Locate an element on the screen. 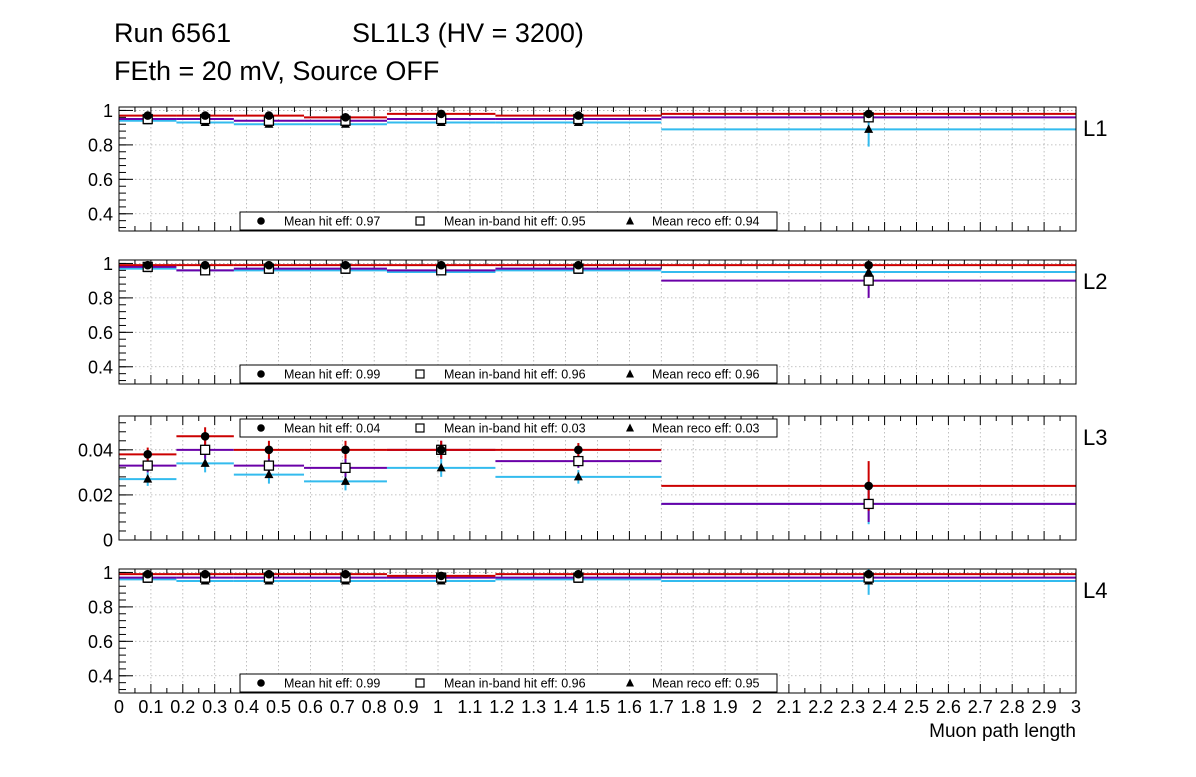  x-tick-label: 1 is located at coordinates (438, 707).